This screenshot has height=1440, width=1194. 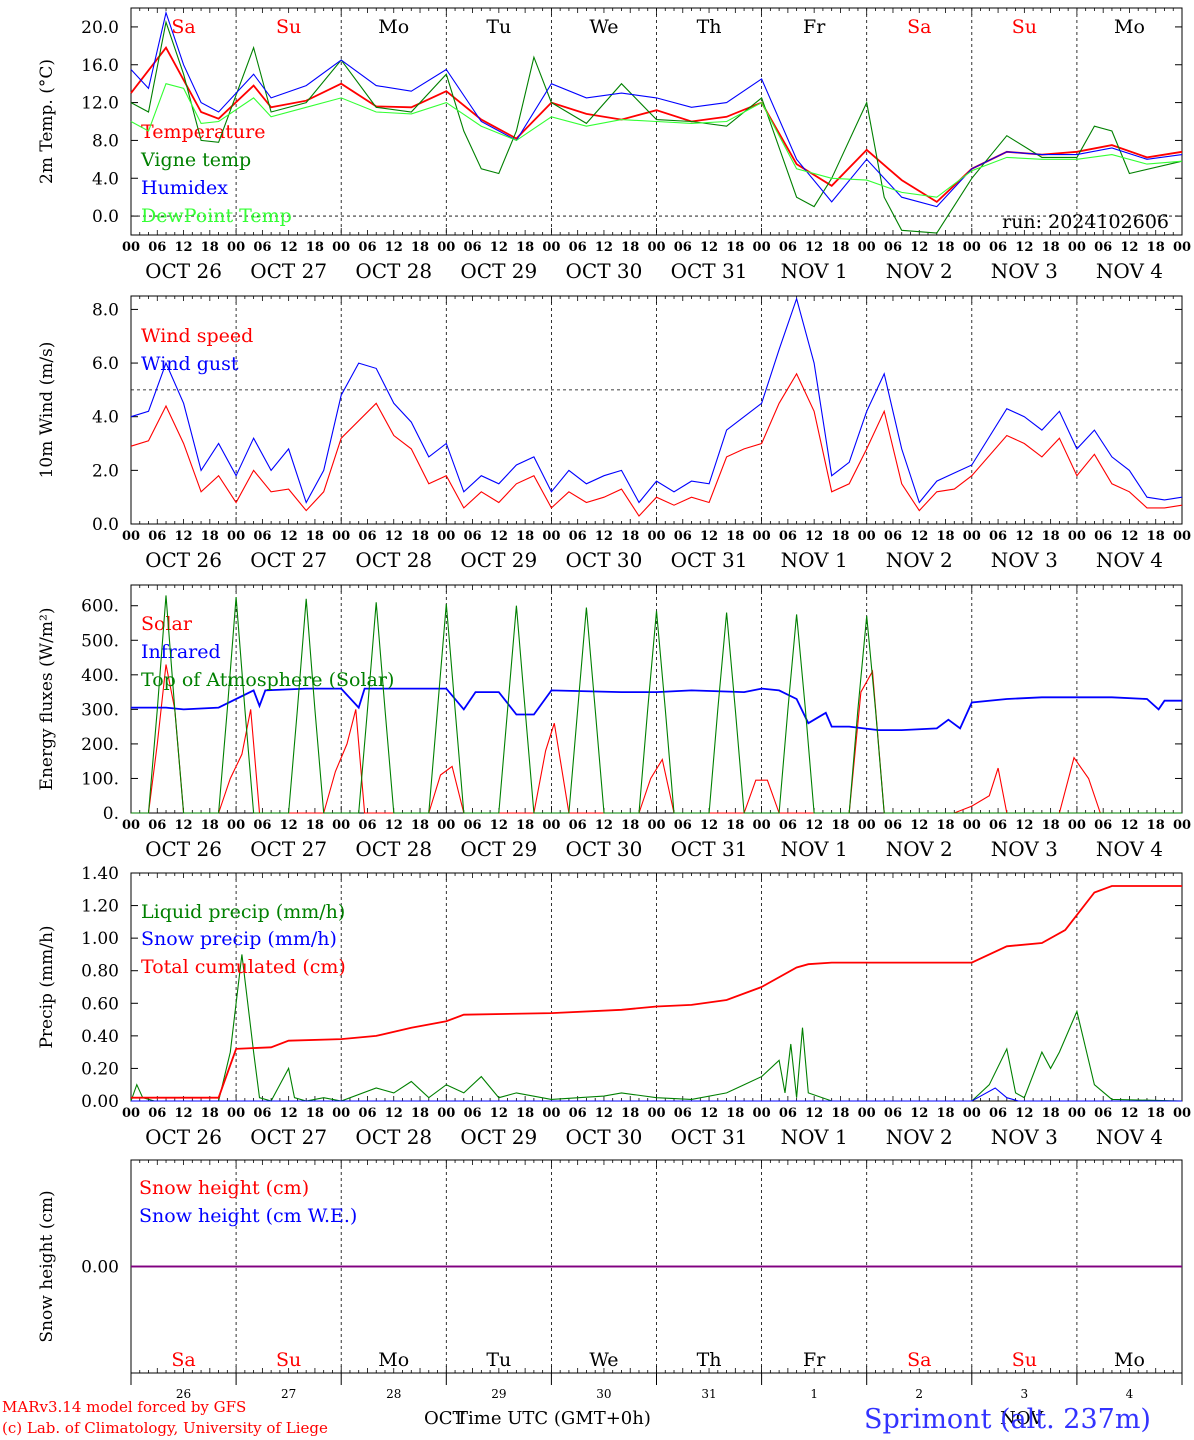 What do you see at coordinates (183, 1394) in the screenshot?
I see `day-number-label: 26` at bounding box center [183, 1394].